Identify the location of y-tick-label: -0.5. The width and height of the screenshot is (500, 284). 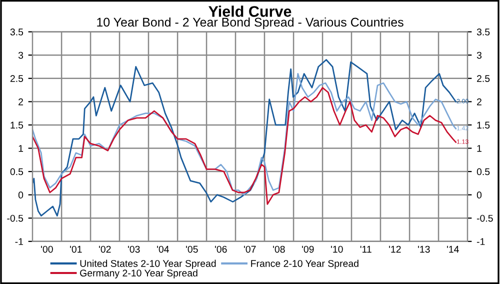
(15, 218).